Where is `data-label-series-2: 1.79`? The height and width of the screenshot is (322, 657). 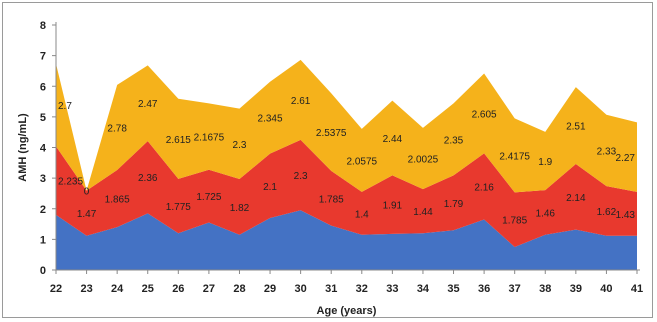 data-label-series-2: 1.79 is located at coordinates (454, 204).